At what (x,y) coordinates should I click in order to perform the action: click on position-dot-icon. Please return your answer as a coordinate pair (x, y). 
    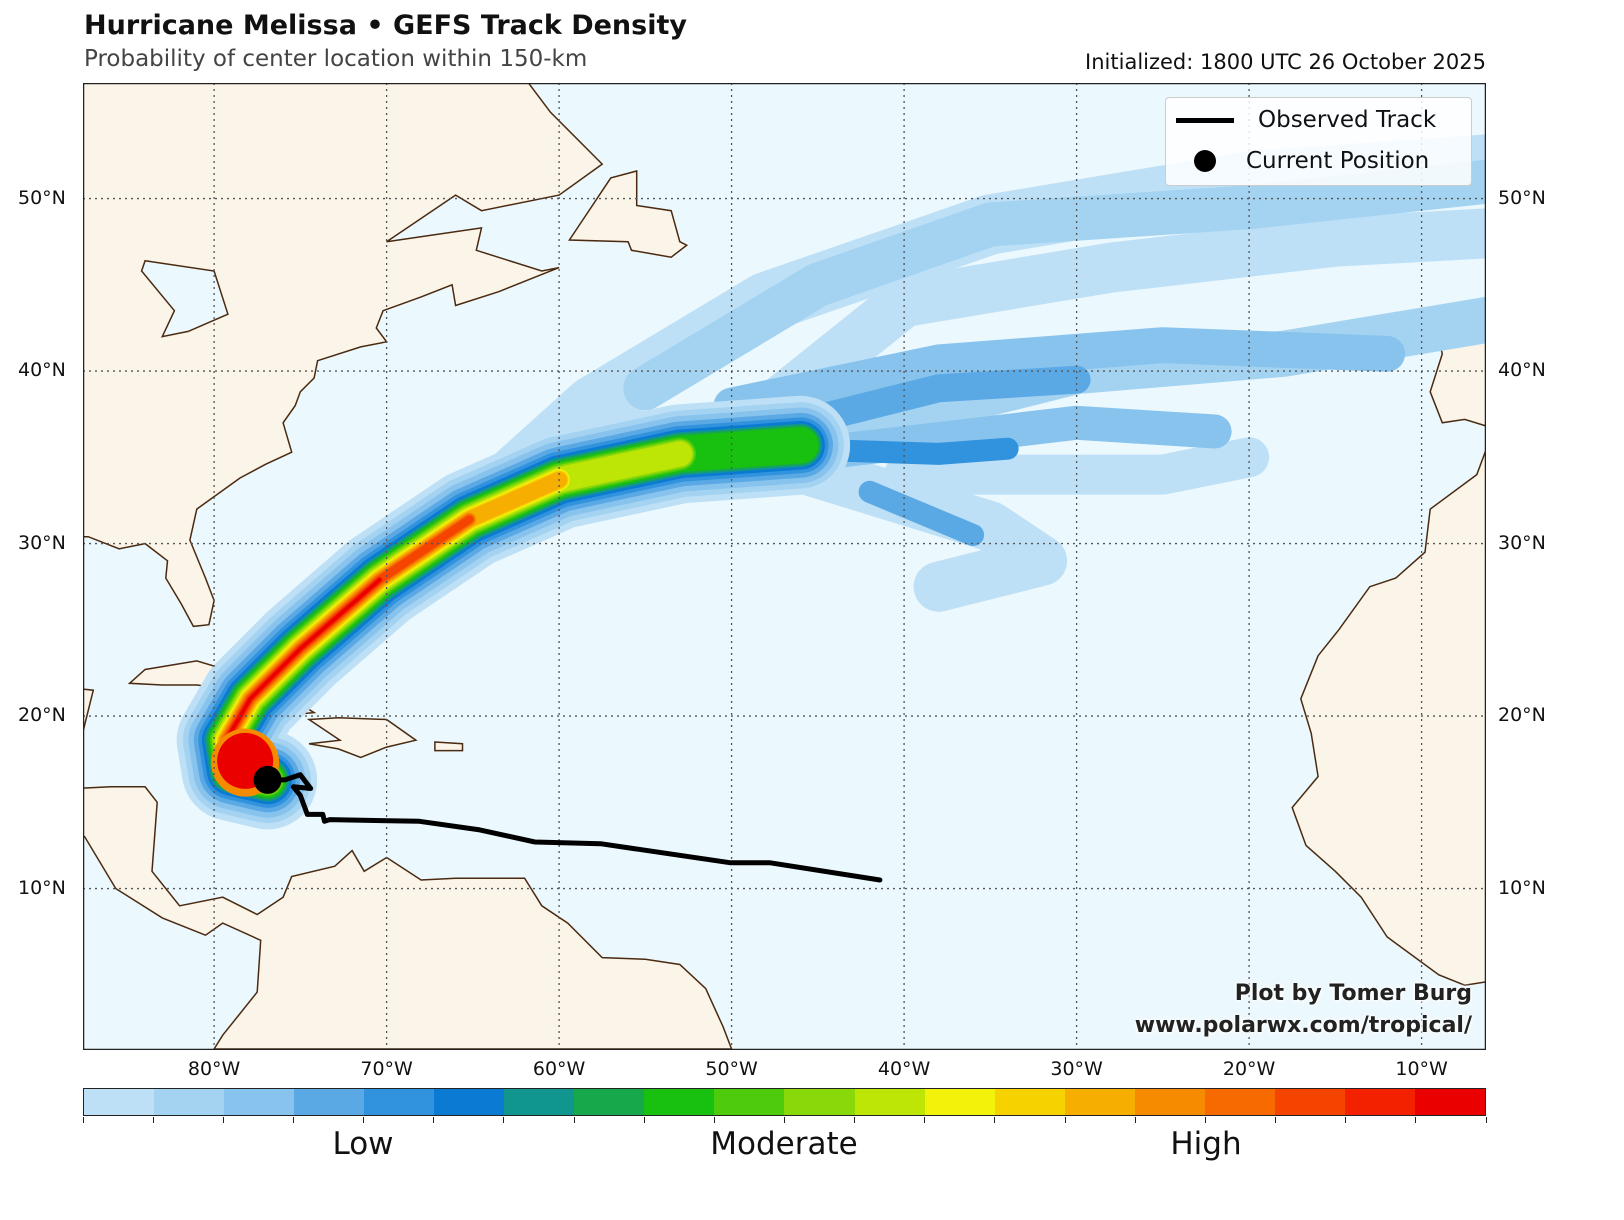
    Looking at the image, I should click on (1205, 161).